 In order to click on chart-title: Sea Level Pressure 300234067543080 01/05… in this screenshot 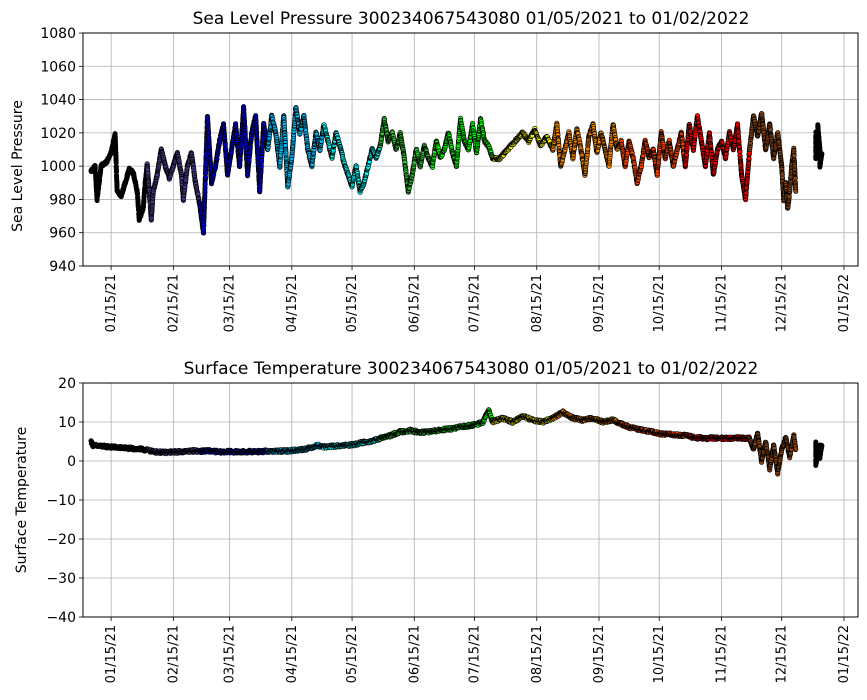, I will do `click(471, 19)`.